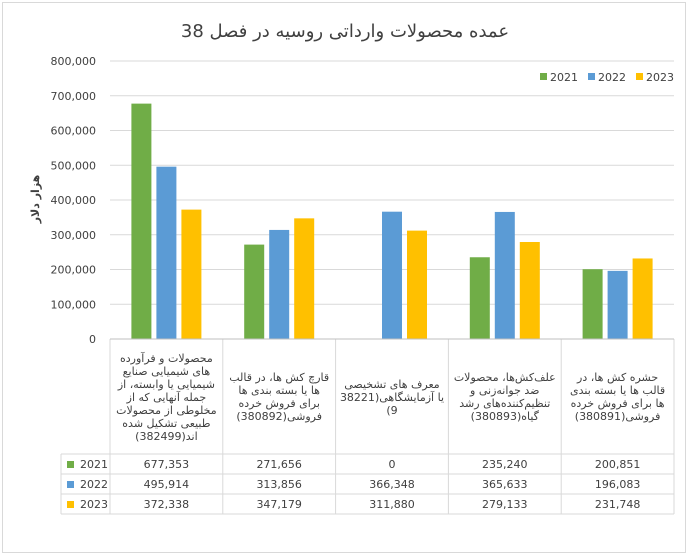  What do you see at coordinates (92, 339) in the screenshot?
I see `y-tick-label: 0` at bounding box center [92, 339].